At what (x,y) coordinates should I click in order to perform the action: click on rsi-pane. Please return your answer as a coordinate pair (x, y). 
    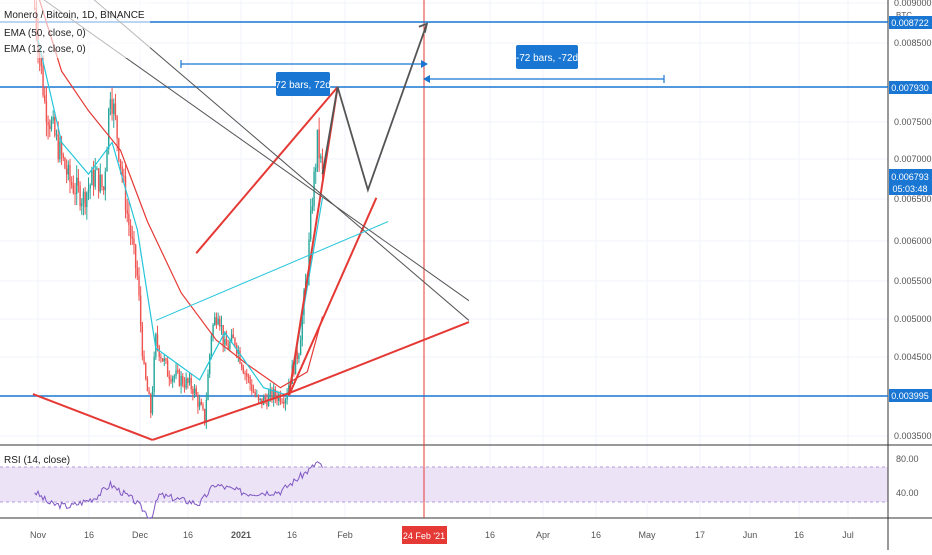
    Looking at the image, I should click on (178, 490).